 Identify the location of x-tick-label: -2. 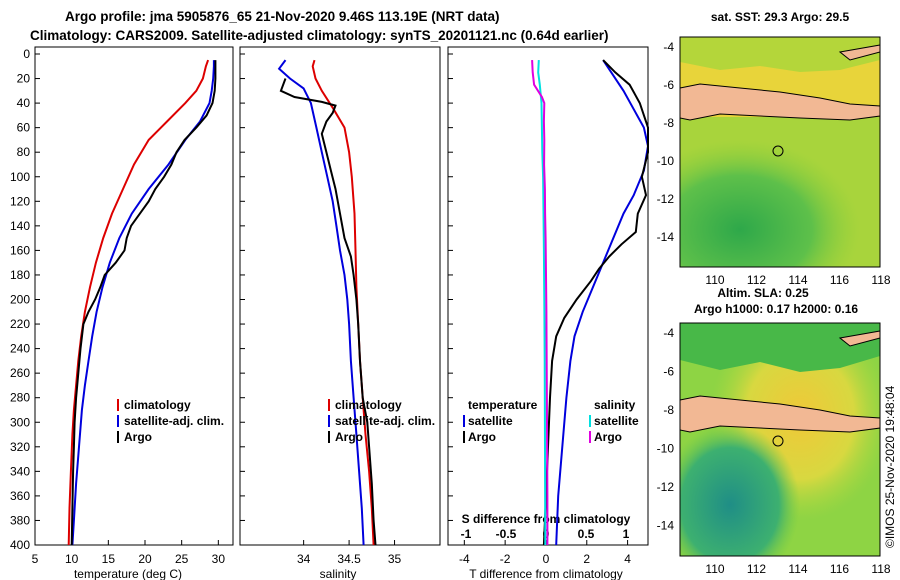
(505, 559).